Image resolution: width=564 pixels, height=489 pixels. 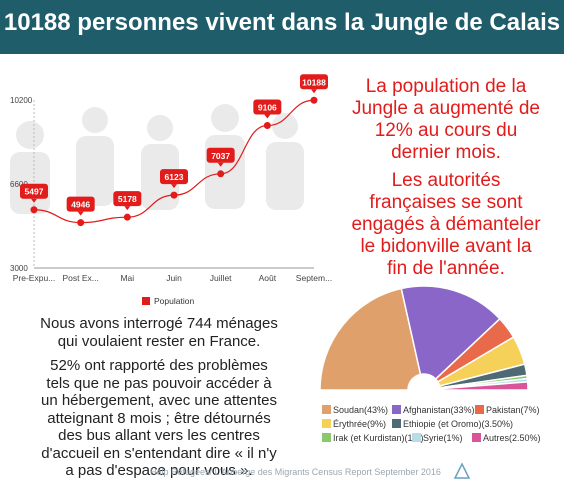 I want to click on logo-triangle, so click(x=462, y=470).